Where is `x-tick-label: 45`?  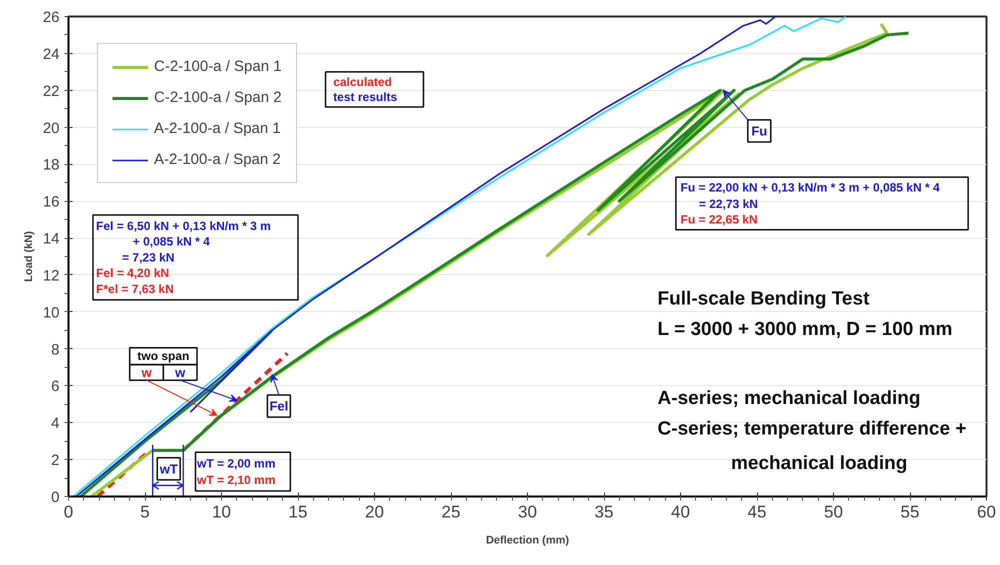
x-tick-label: 45 is located at coordinates (757, 512).